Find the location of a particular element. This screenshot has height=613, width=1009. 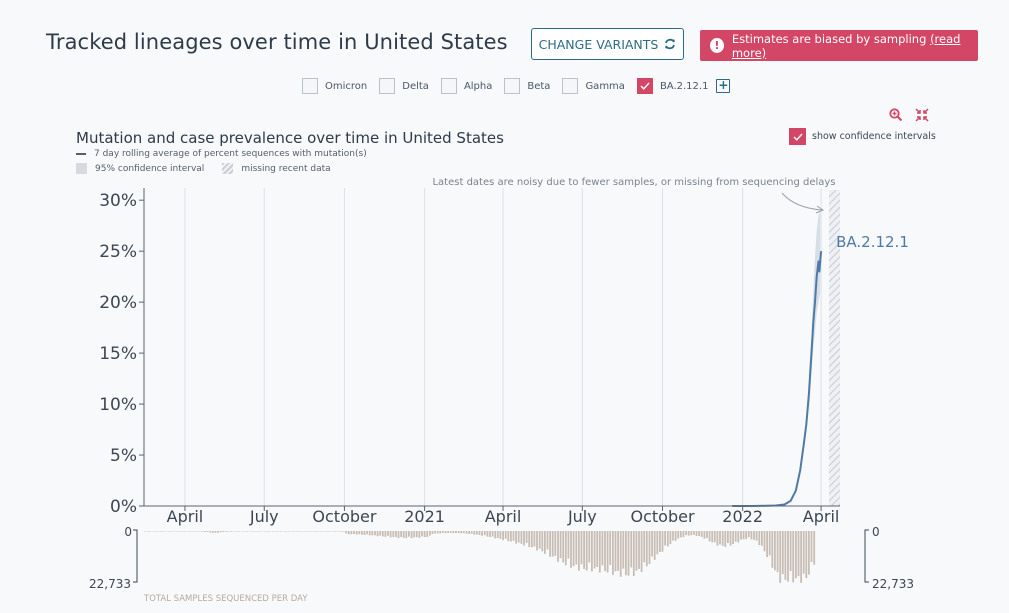

x-tick-label: 2022 is located at coordinates (742, 516).